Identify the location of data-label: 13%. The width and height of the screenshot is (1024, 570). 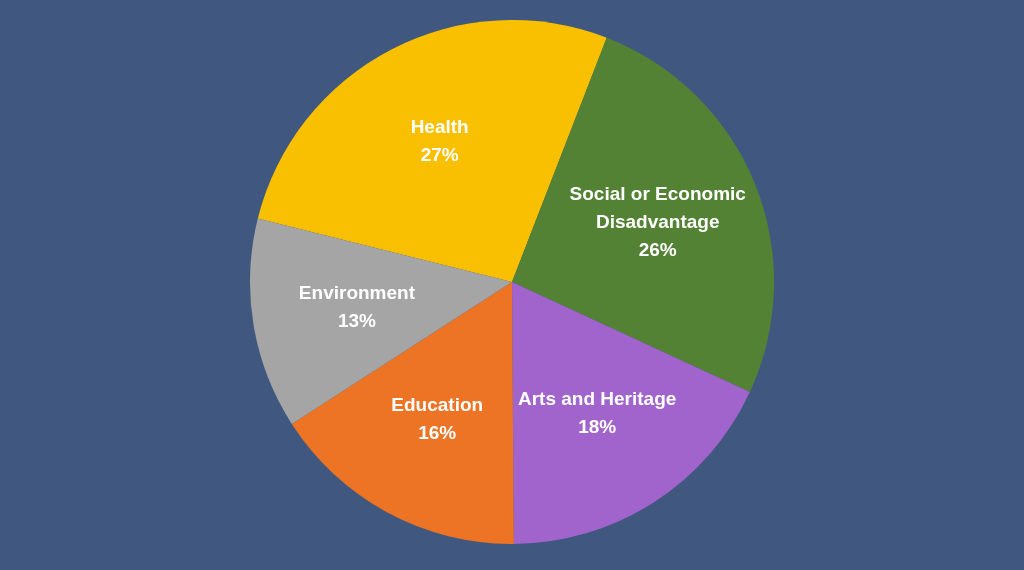
(357, 320).